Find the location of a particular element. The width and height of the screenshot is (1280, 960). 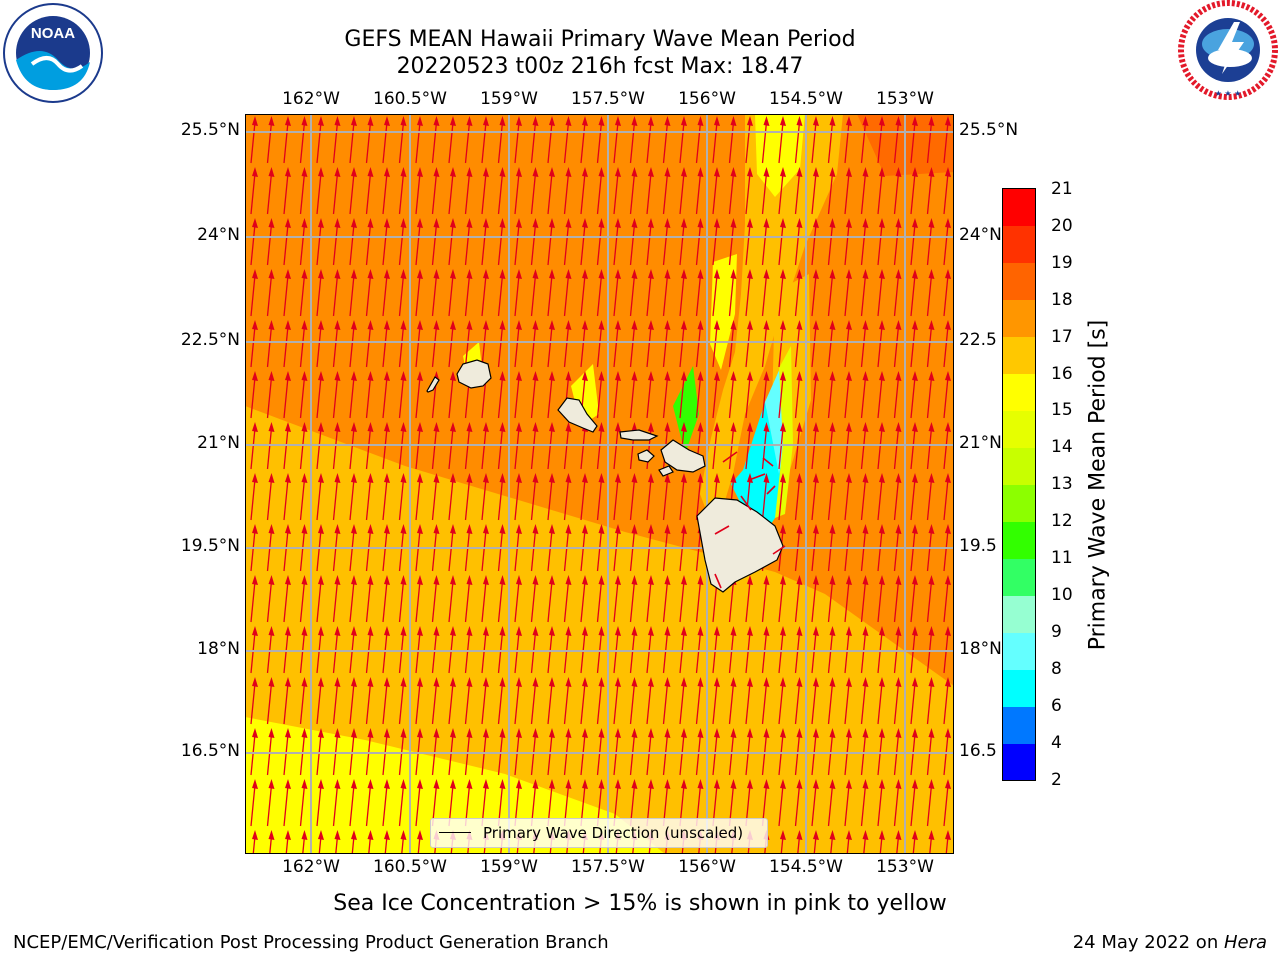

noaa-logo: NOAA is located at coordinates (53, 53).